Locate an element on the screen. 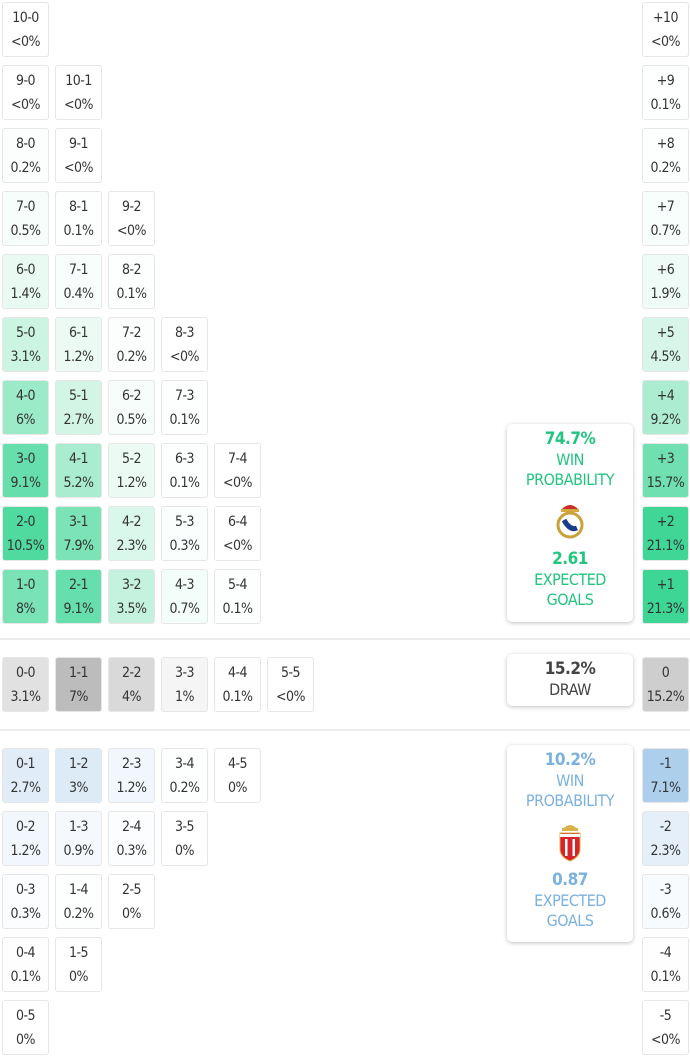  score-label: 0-2 is located at coordinates (25, 826).